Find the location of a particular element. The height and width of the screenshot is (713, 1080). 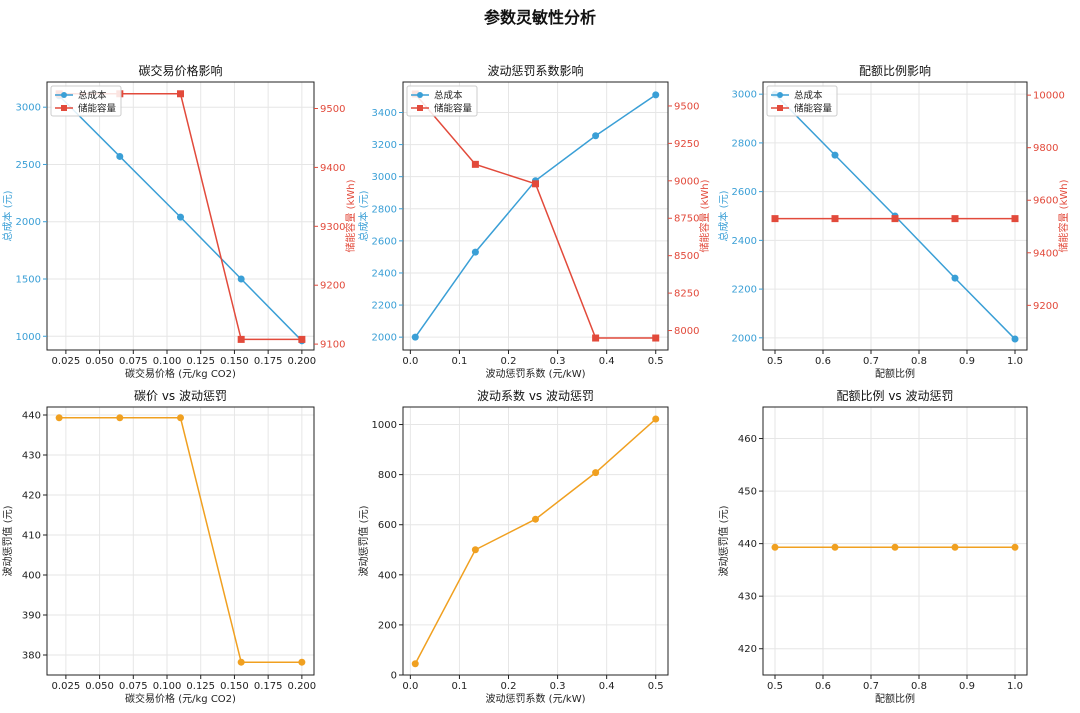

y-tick-label: 2500 is located at coordinates (28, 165).